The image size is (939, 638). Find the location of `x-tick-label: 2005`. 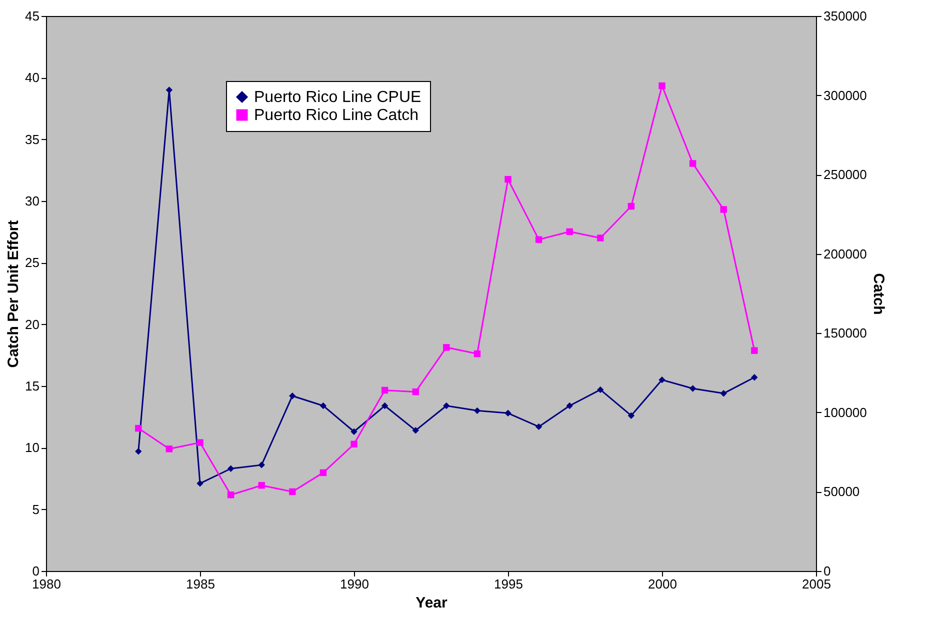

x-tick-label: 2005 is located at coordinates (816, 584).